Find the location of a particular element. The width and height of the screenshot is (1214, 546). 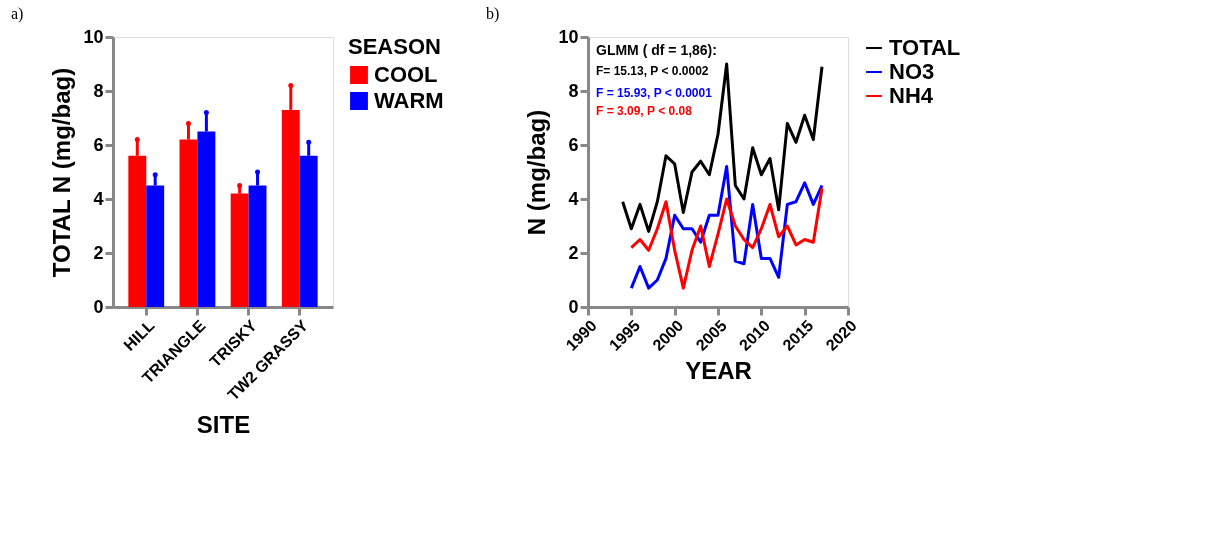

legend-title: SEASON is located at coordinates (394, 46).